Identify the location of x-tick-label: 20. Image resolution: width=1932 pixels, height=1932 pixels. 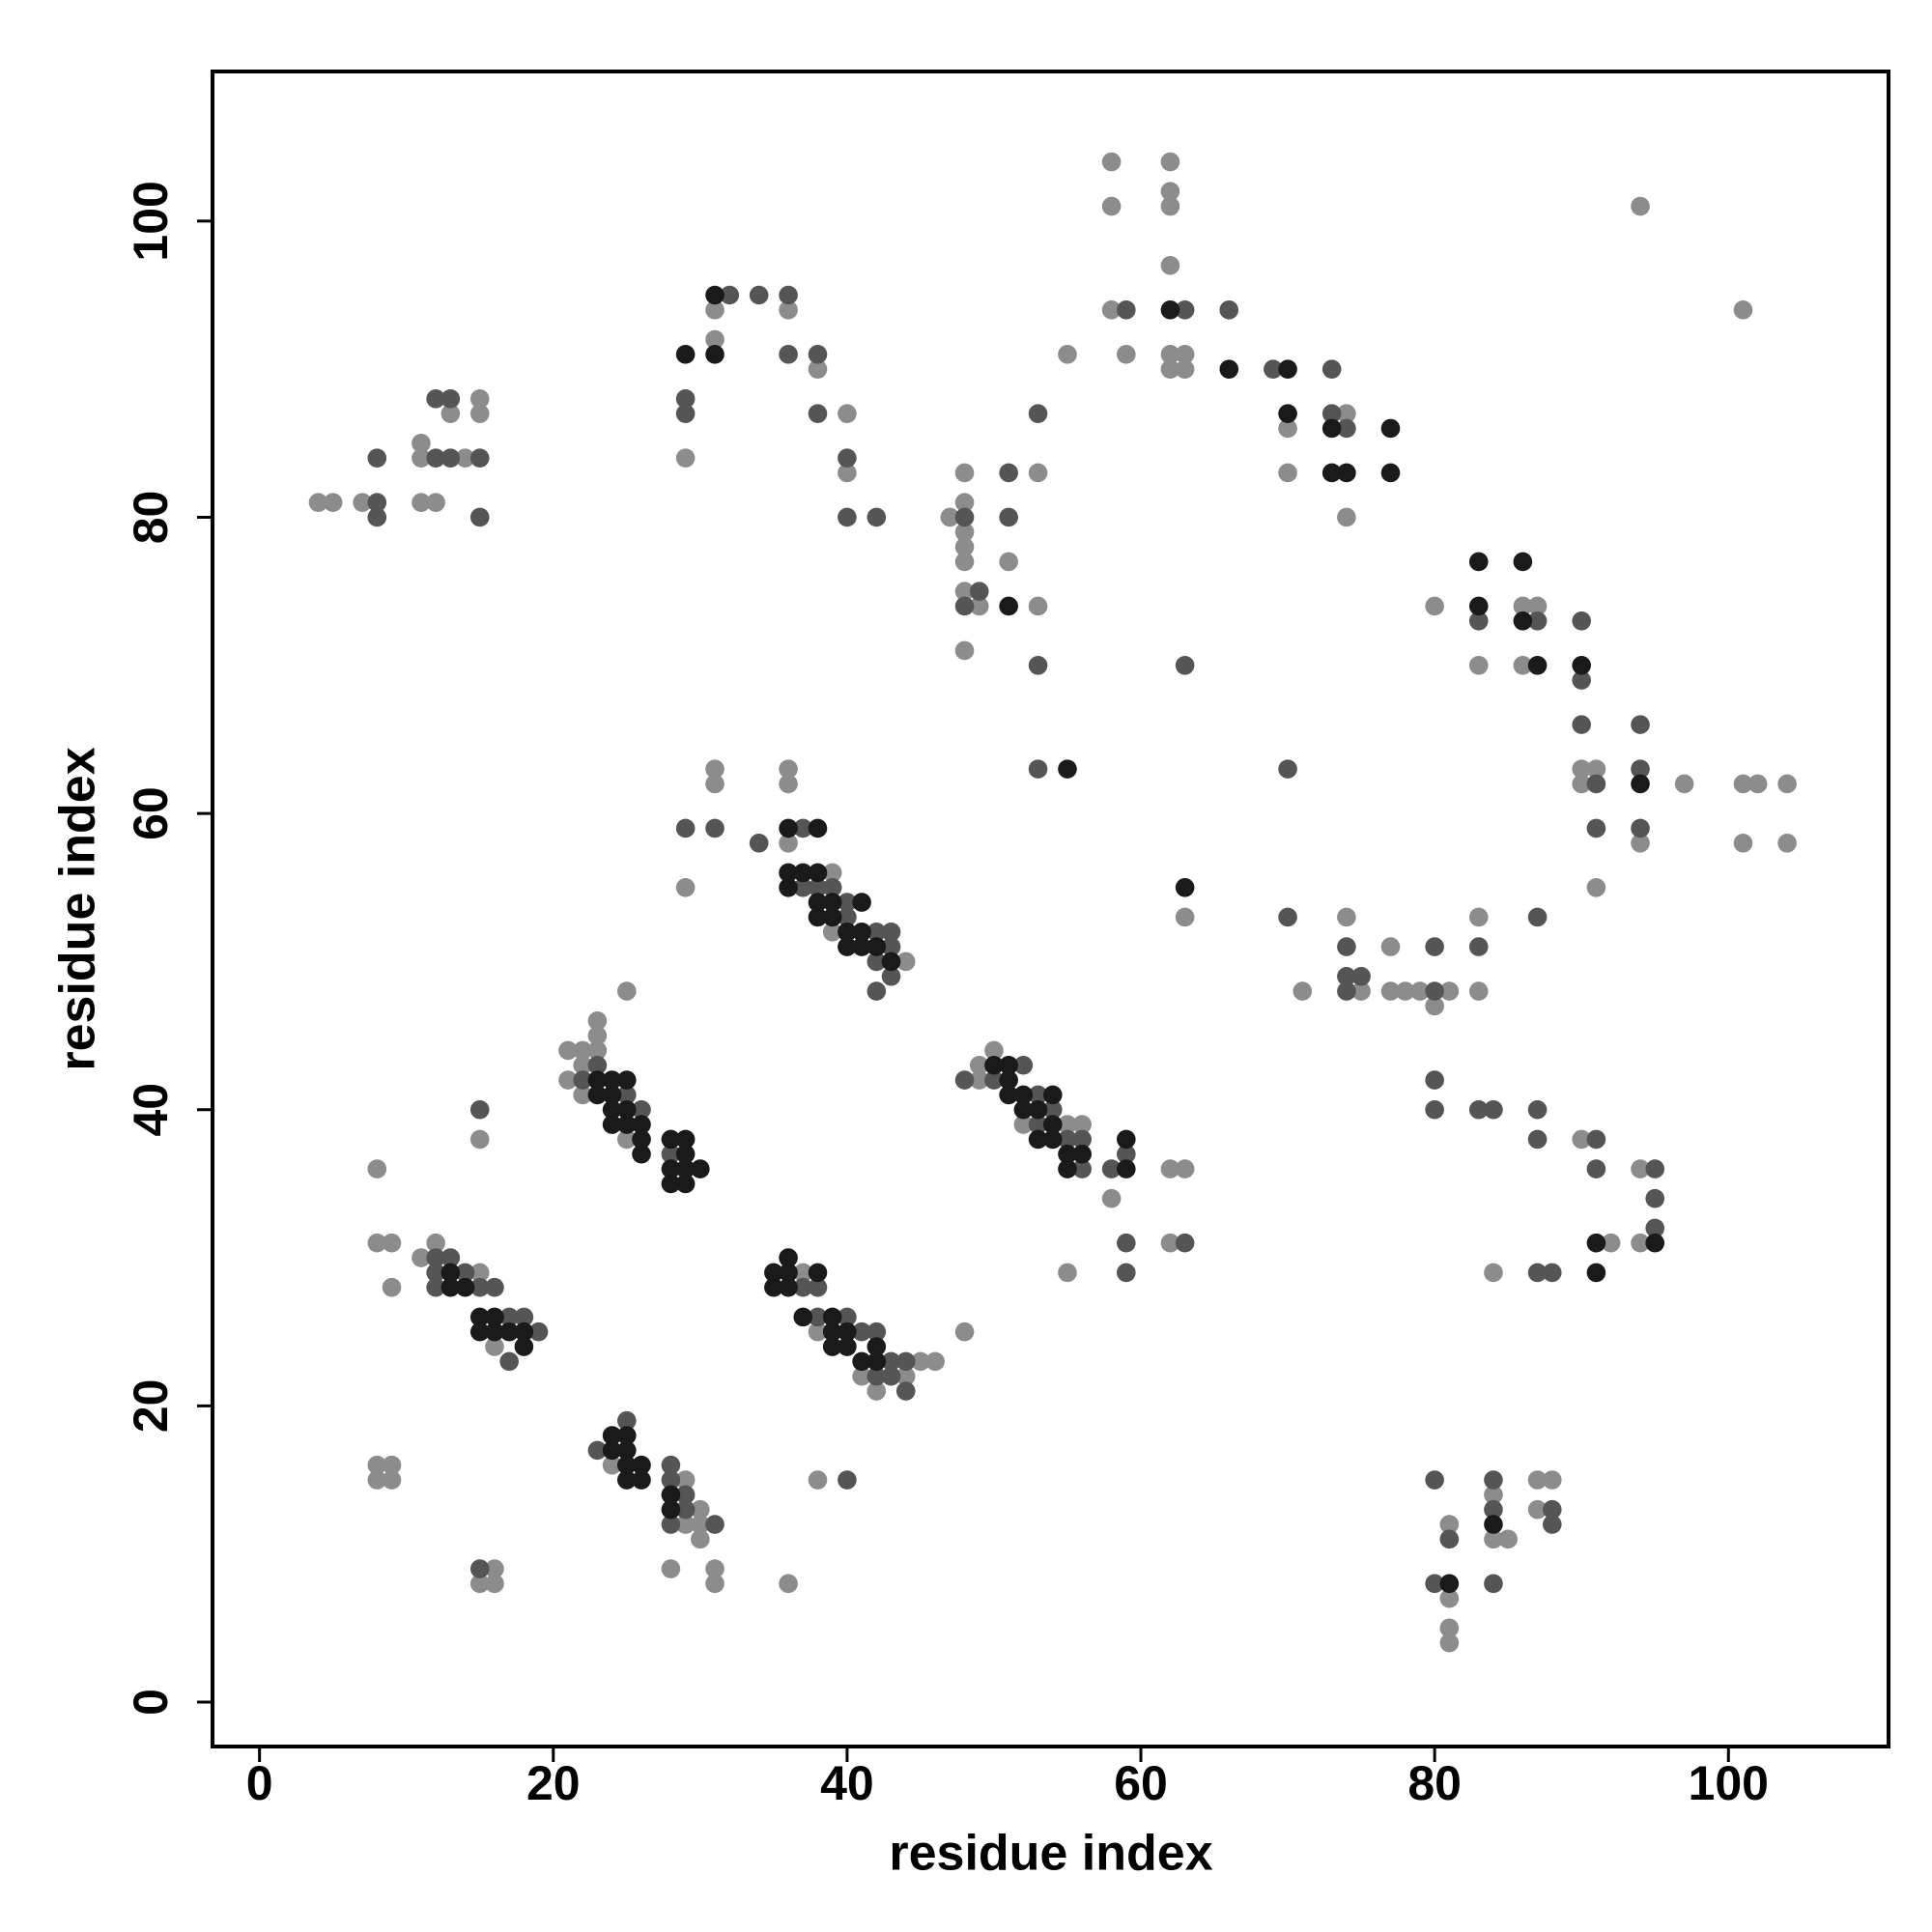
(553, 1783).